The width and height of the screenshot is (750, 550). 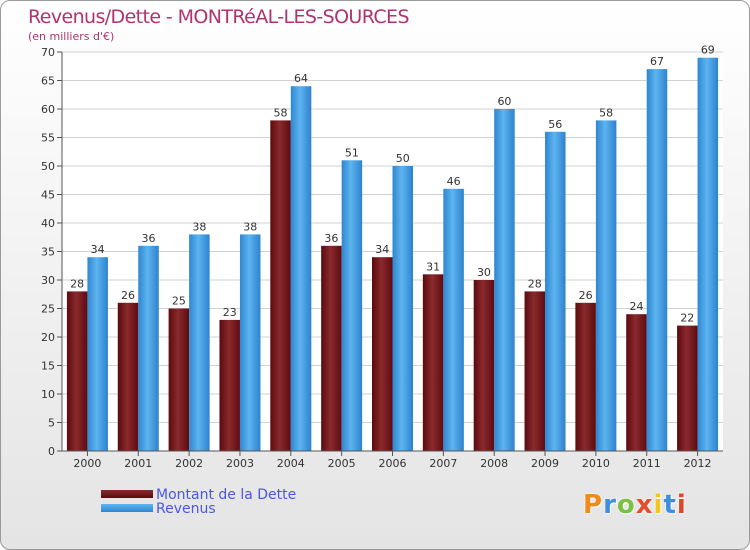 What do you see at coordinates (127, 494) in the screenshot?
I see `legend-swatch-debt` at bounding box center [127, 494].